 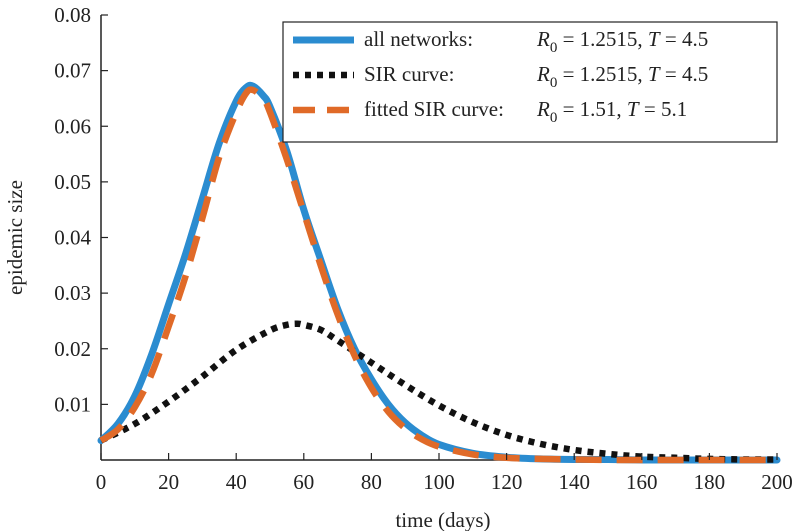 What do you see at coordinates (409, 74) in the screenshot?
I see `legend-label-1: SIR curve:` at bounding box center [409, 74].